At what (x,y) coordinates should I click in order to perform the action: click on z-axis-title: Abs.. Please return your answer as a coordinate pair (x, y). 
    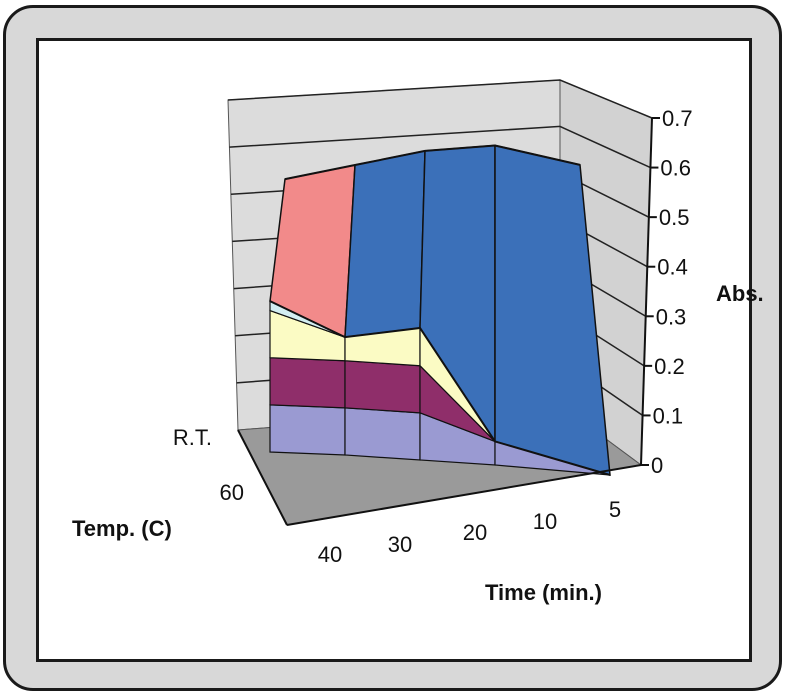
    Looking at the image, I should click on (740, 293).